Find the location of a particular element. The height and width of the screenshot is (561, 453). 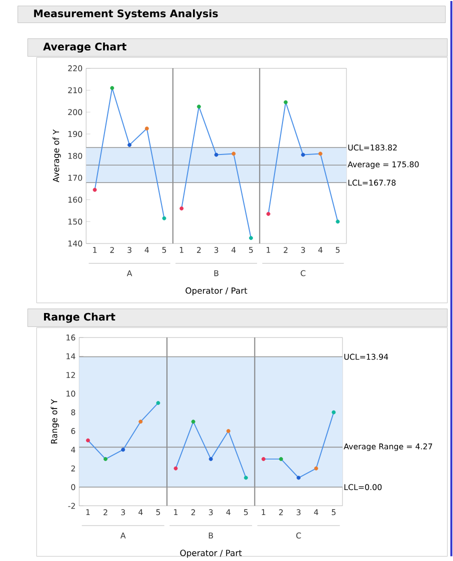

y-axis-title: Average of Y is located at coordinates (56, 155).